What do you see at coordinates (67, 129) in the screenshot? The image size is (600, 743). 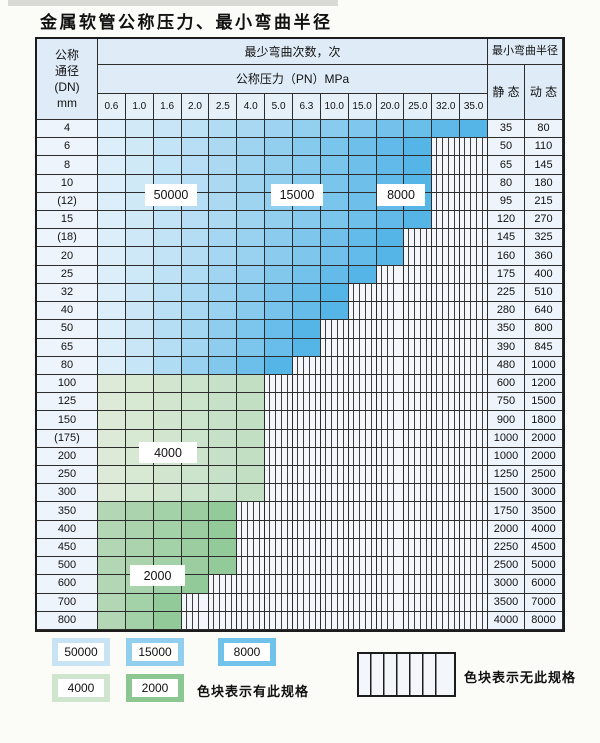 I see `dn-cell: 4` at bounding box center [67, 129].